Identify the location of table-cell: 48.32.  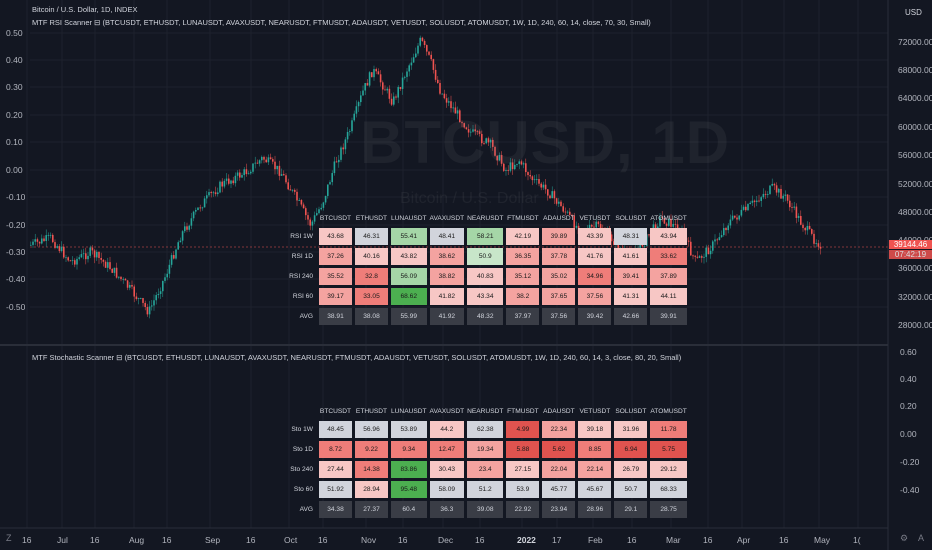
(485, 316).